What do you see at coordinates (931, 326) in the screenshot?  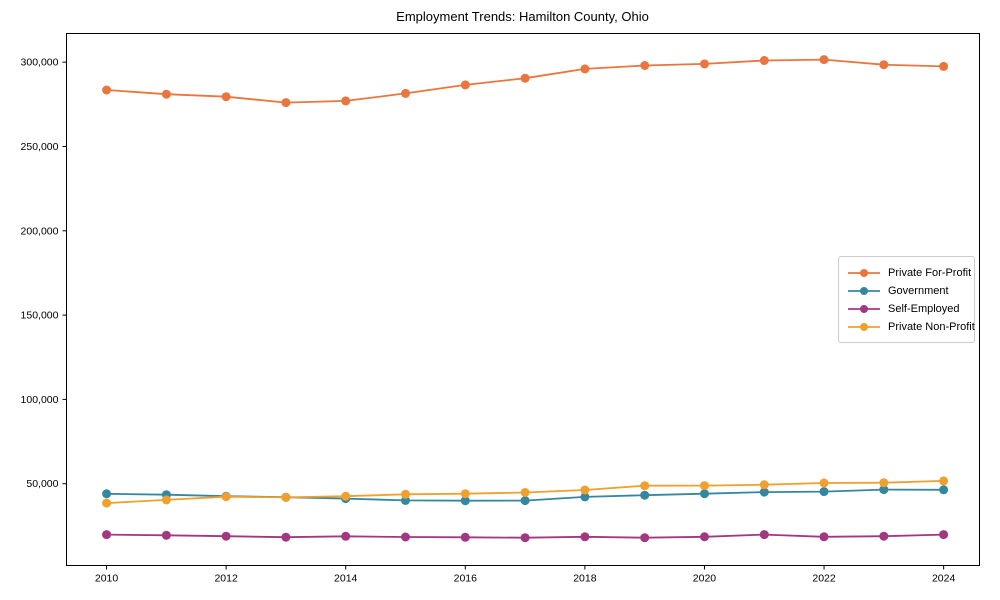 I see `legend-label: Private Non-Profit` at bounding box center [931, 326].